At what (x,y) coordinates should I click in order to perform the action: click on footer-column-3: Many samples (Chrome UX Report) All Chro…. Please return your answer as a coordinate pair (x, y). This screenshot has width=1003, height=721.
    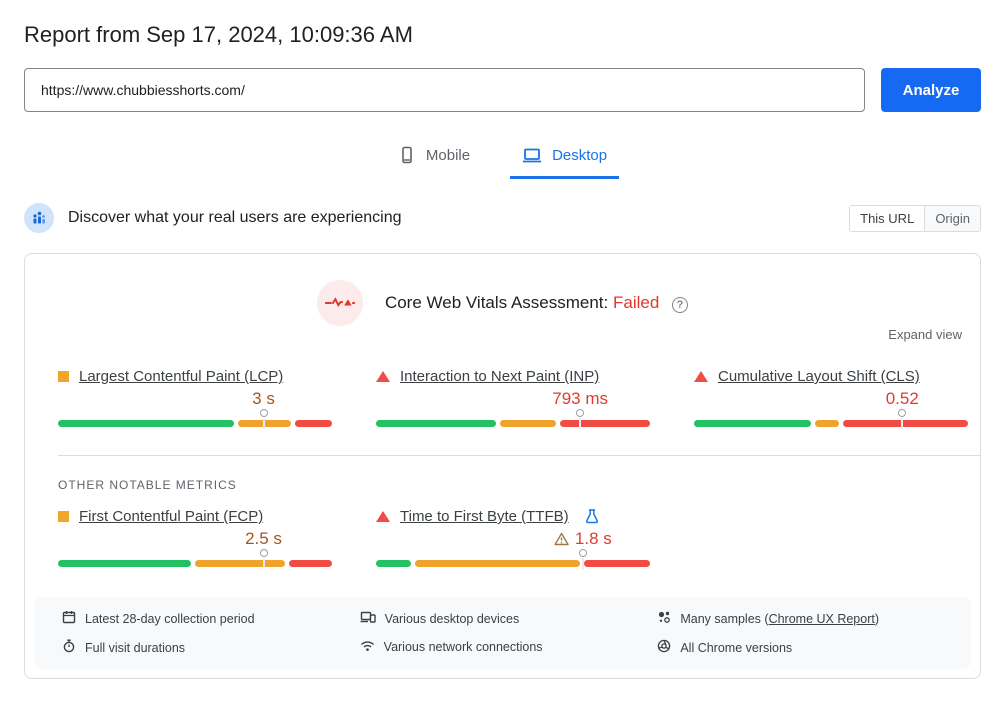
    Looking at the image, I should click on (806, 633).